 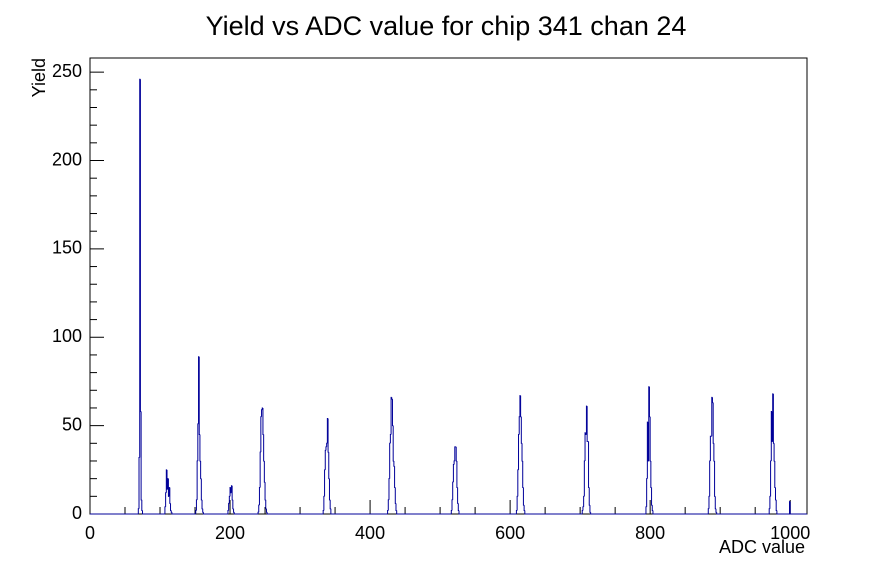 I want to click on x-tick-label: 200, so click(x=230, y=533).